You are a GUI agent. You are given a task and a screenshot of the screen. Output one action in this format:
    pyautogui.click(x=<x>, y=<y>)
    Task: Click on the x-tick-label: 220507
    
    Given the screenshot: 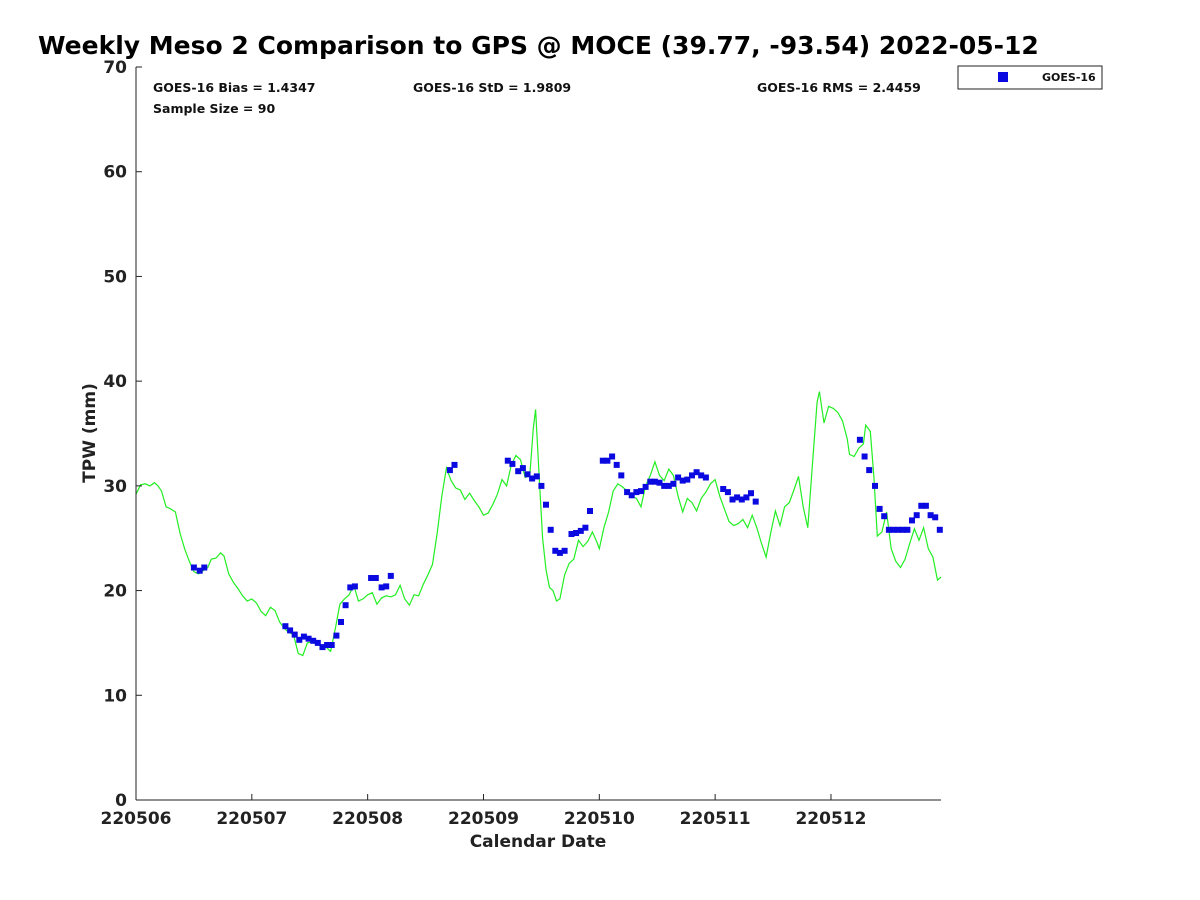 What is the action you would take?
    pyautogui.click(x=251, y=819)
    